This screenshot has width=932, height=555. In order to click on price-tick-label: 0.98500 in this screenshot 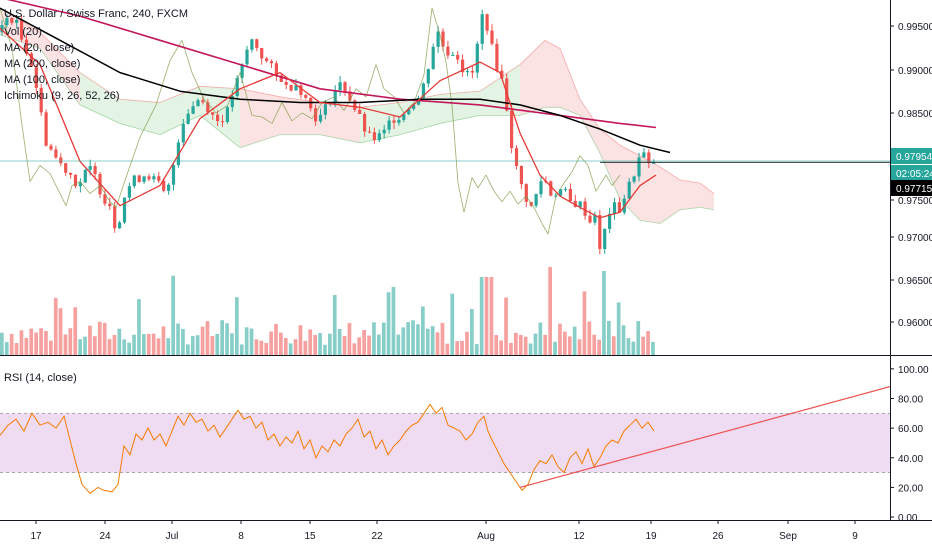, I will do `click(915, 114)`.